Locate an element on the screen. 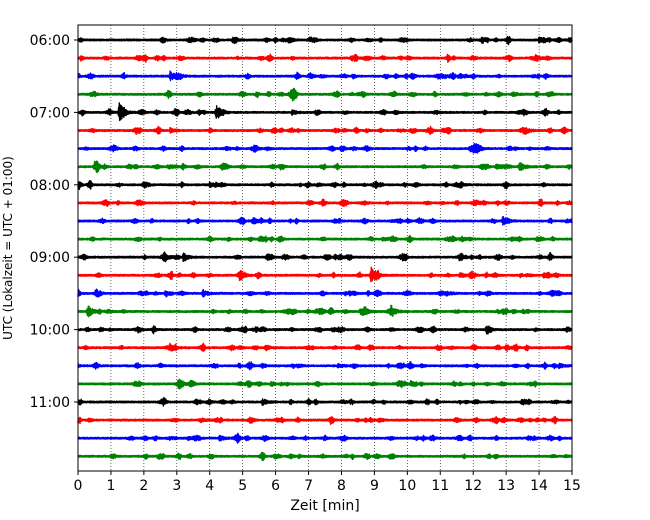  x-tick-label: 9 is located at coordinates (374, 486).